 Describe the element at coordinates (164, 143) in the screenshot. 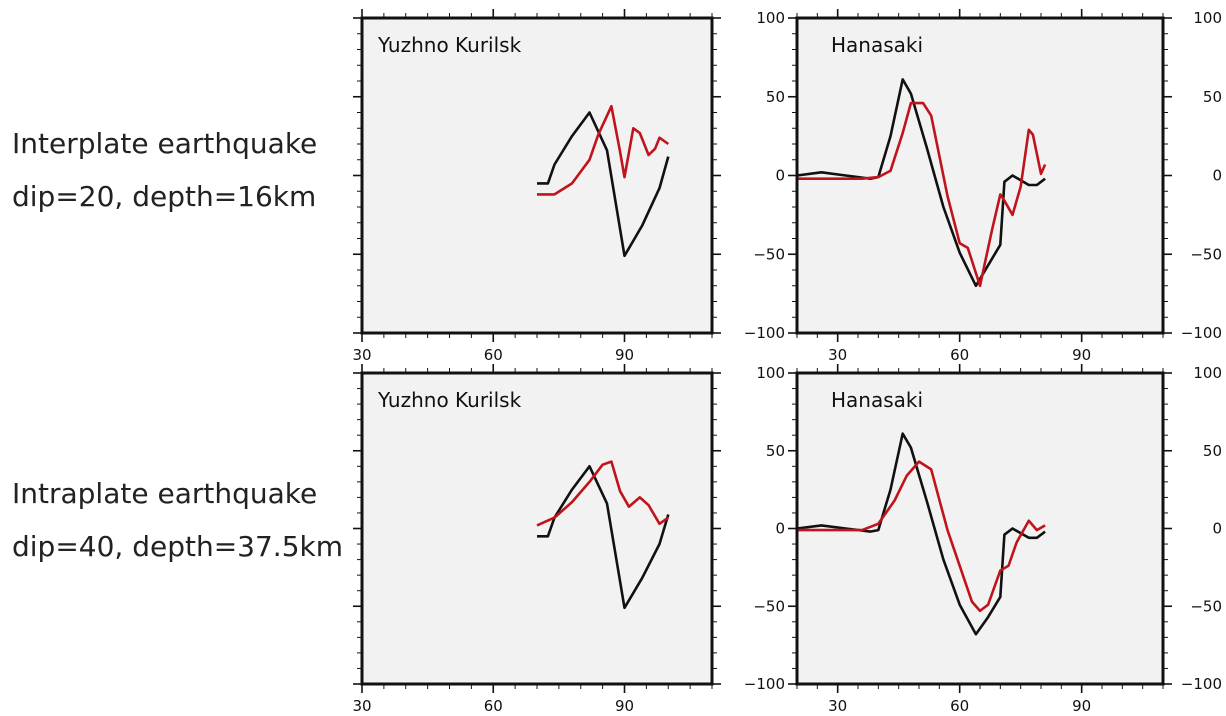

I see `row-1-label-line1: Interplate earthquake` at that location.